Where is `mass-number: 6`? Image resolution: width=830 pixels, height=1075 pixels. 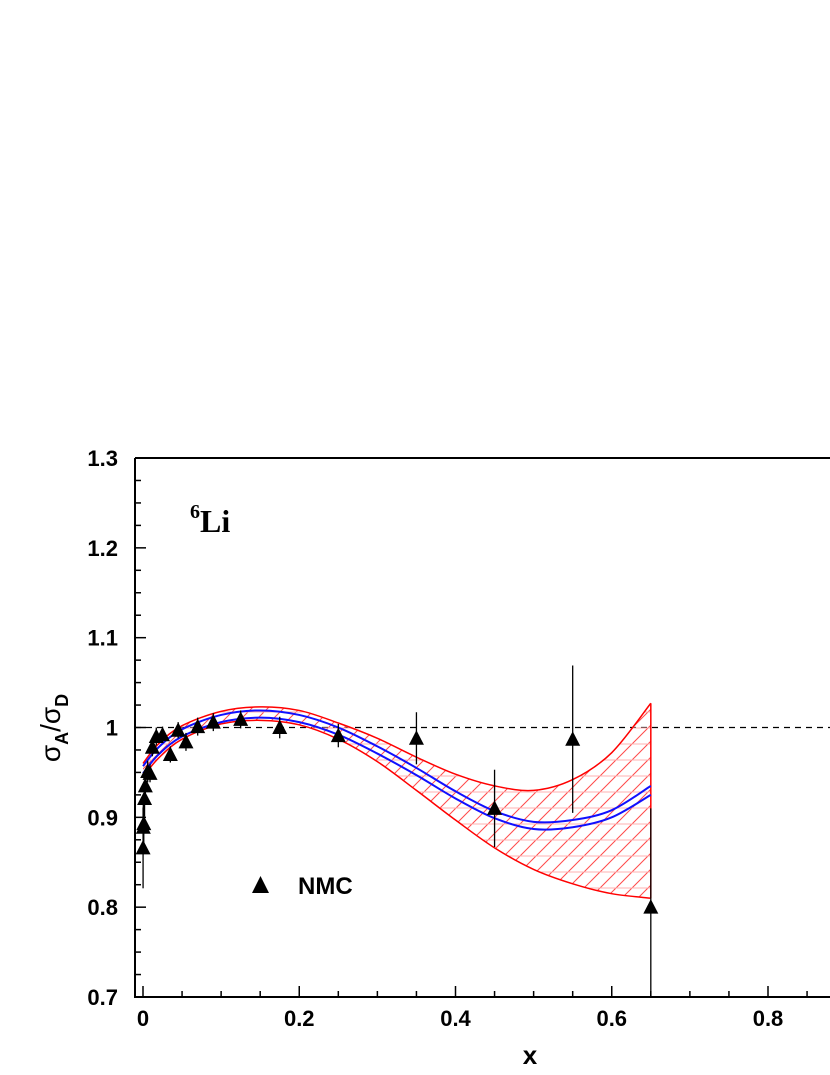
mass-number: 6 is located at coordinates (195, 512).